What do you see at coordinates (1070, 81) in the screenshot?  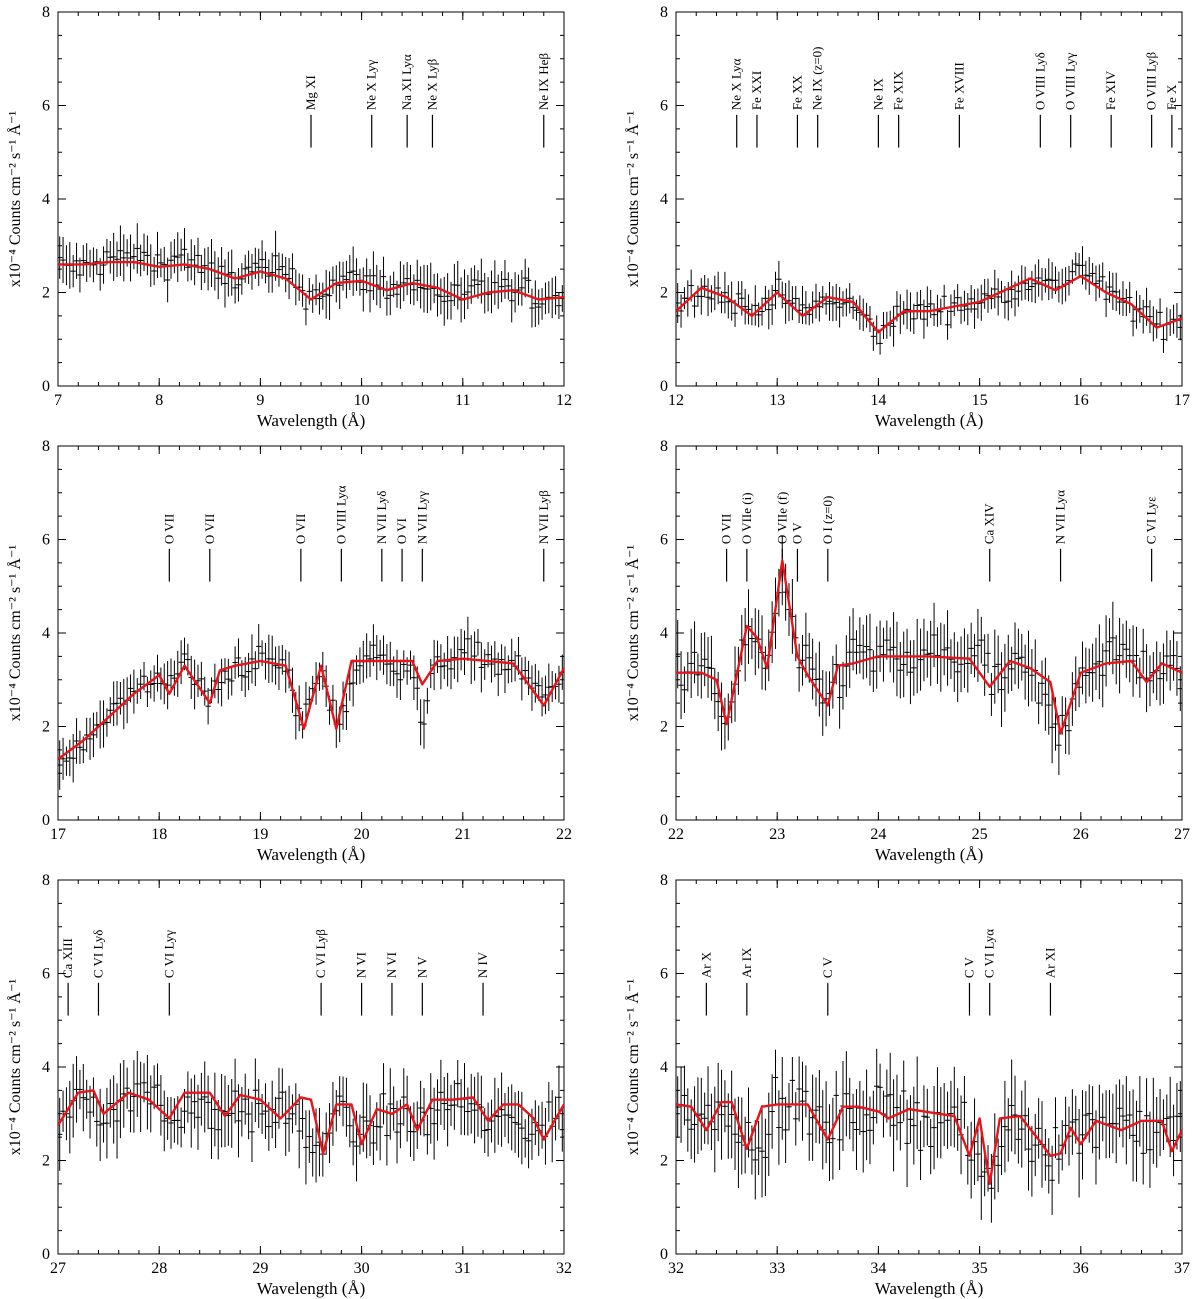 I see `line-marker-label: O VIII Lyγ` at bounding box center [1070, 81].